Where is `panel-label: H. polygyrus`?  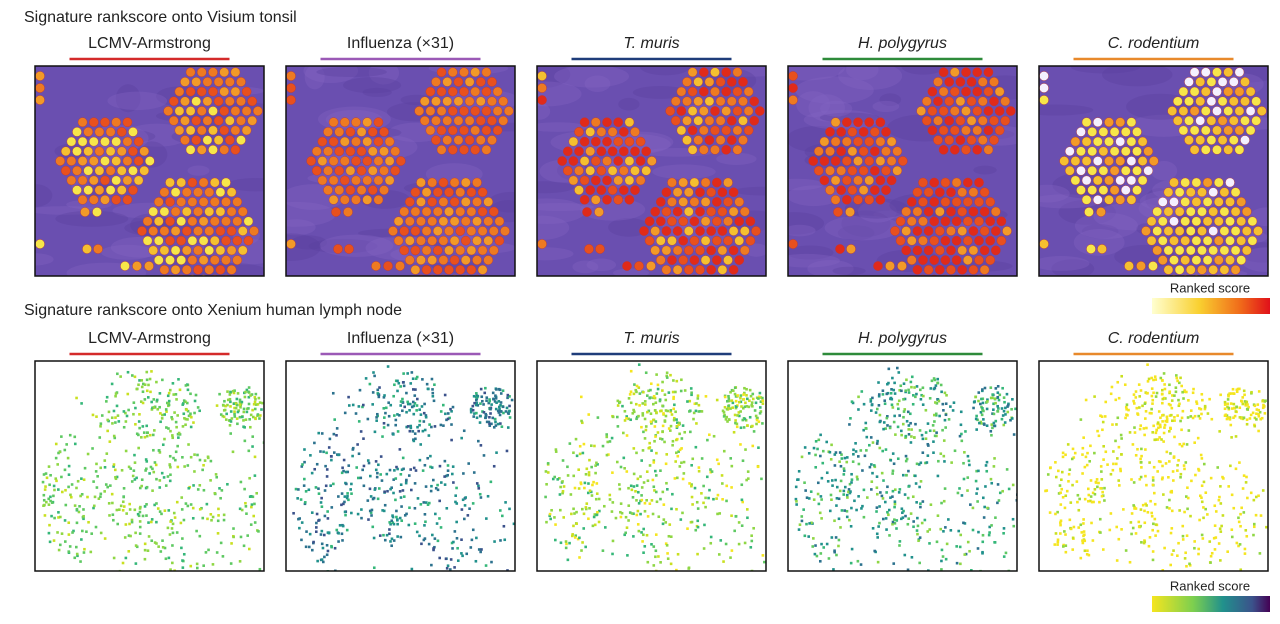
panel-label: H. polygyrus is located at coordinates (902, 43).